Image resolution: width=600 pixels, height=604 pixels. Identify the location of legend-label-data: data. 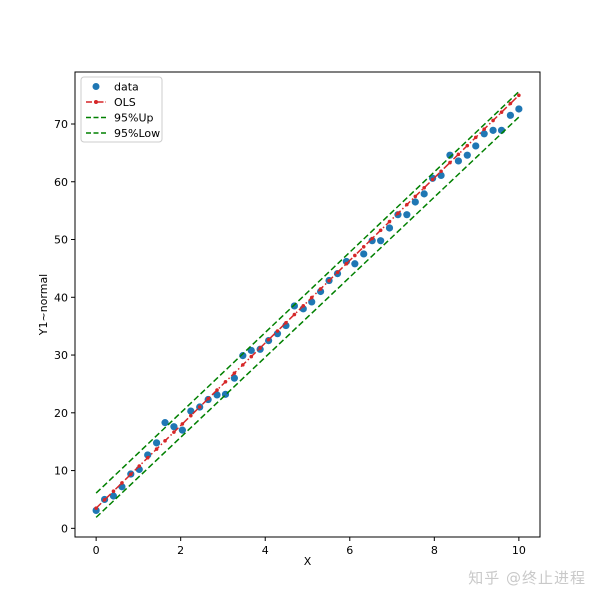
(126, 87).